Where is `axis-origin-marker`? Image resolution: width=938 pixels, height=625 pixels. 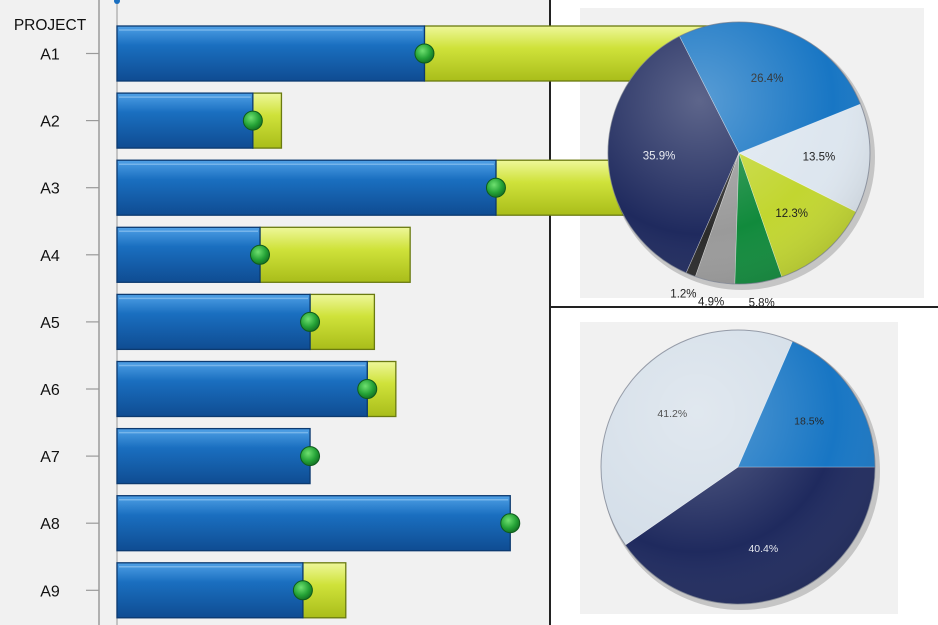 axis-origin-marker is located at coordinates (117, 2).